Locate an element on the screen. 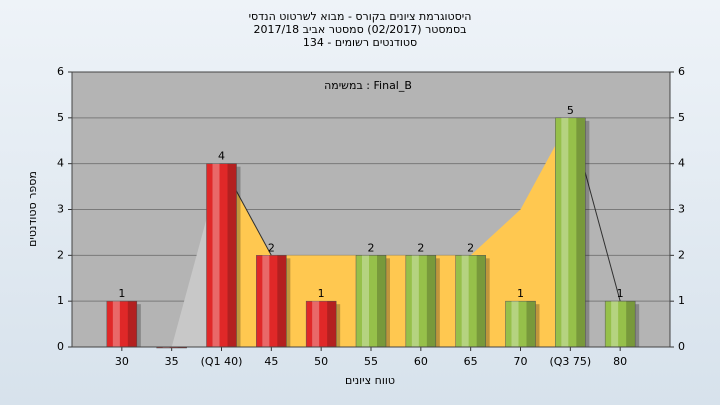 This screenshot has width=720, height=405. chart-subtitle: בסמסטר (02/2017) סמסטר אביב 2017/18 is located at coordinates (359, 29).